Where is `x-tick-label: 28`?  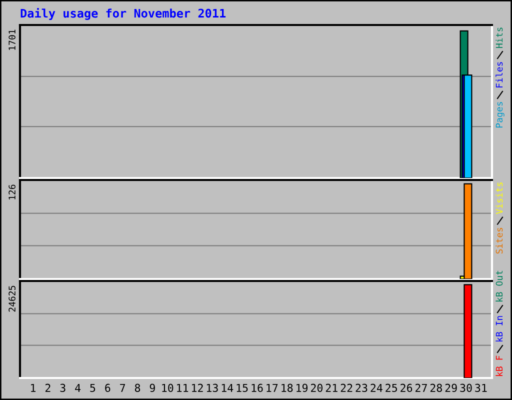
x-tick-label: 28 is located at coordinates (436, 388).